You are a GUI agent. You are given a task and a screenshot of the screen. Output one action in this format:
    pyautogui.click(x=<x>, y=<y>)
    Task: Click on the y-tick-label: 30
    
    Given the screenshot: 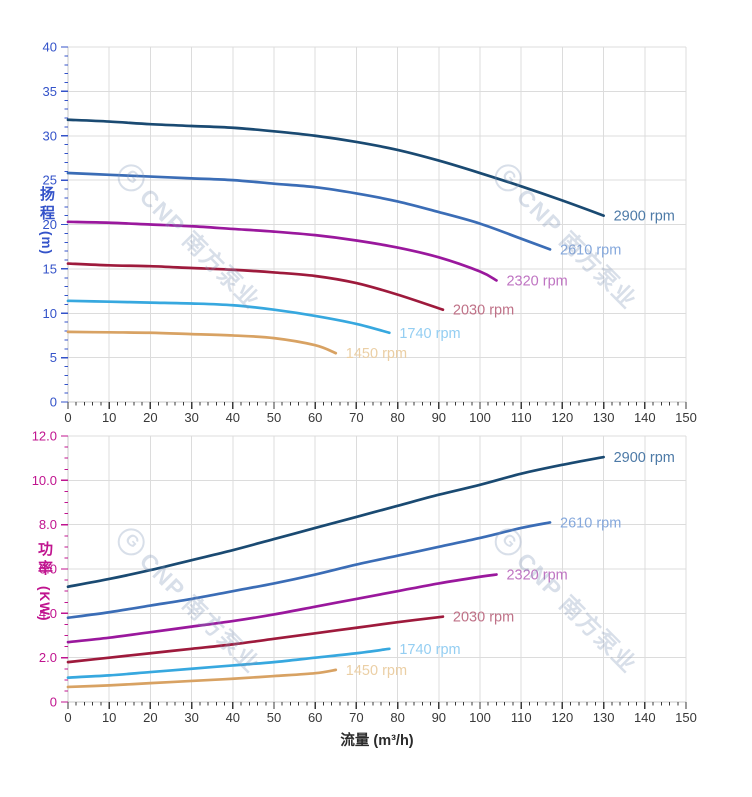 What is the action you would take?
    pyautogui.click(x=50, y=135)
    